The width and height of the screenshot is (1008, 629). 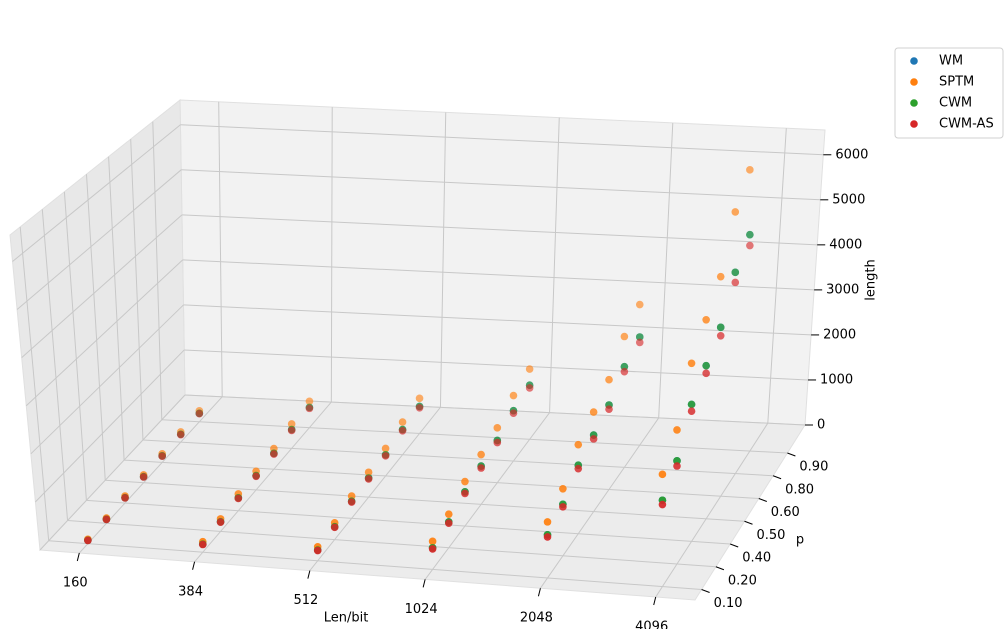 What do you see at coordinates (851, 154) in the screenshot?
I see `z-tick-label: 6000` at bounding box center [851, 154].